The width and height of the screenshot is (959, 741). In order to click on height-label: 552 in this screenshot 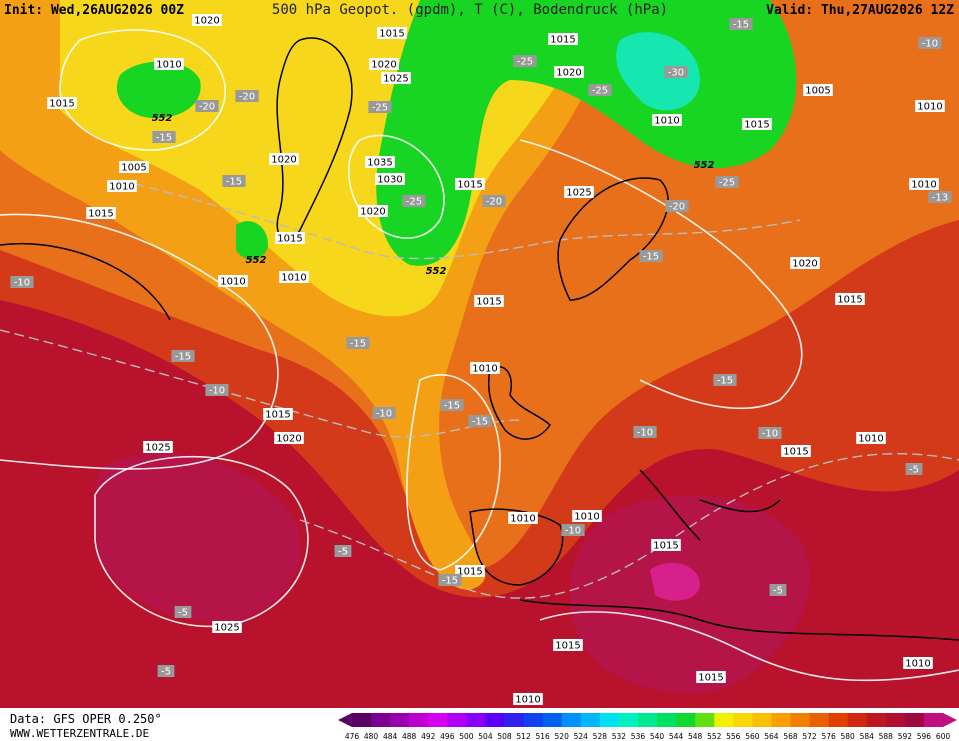, I will do `click(704, 165)`.